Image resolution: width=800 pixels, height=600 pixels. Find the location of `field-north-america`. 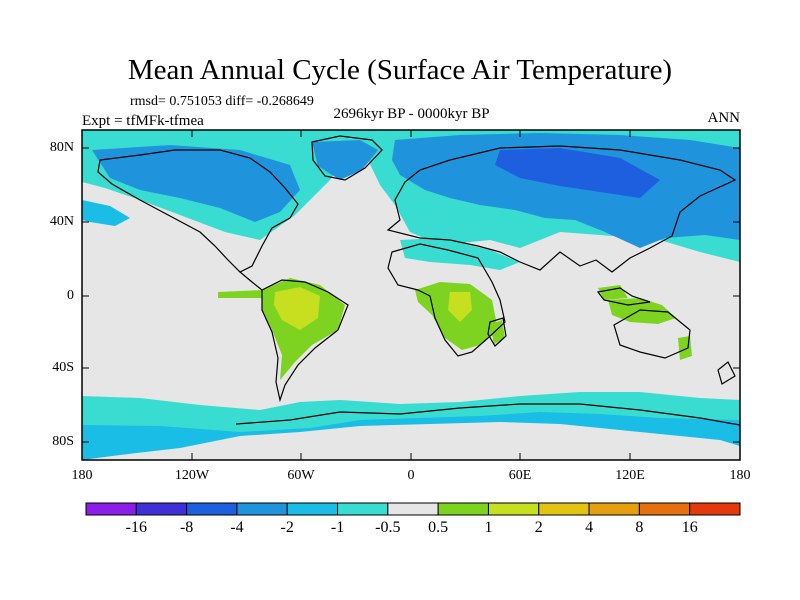

field-north-america is located at coordinates (196, 183).